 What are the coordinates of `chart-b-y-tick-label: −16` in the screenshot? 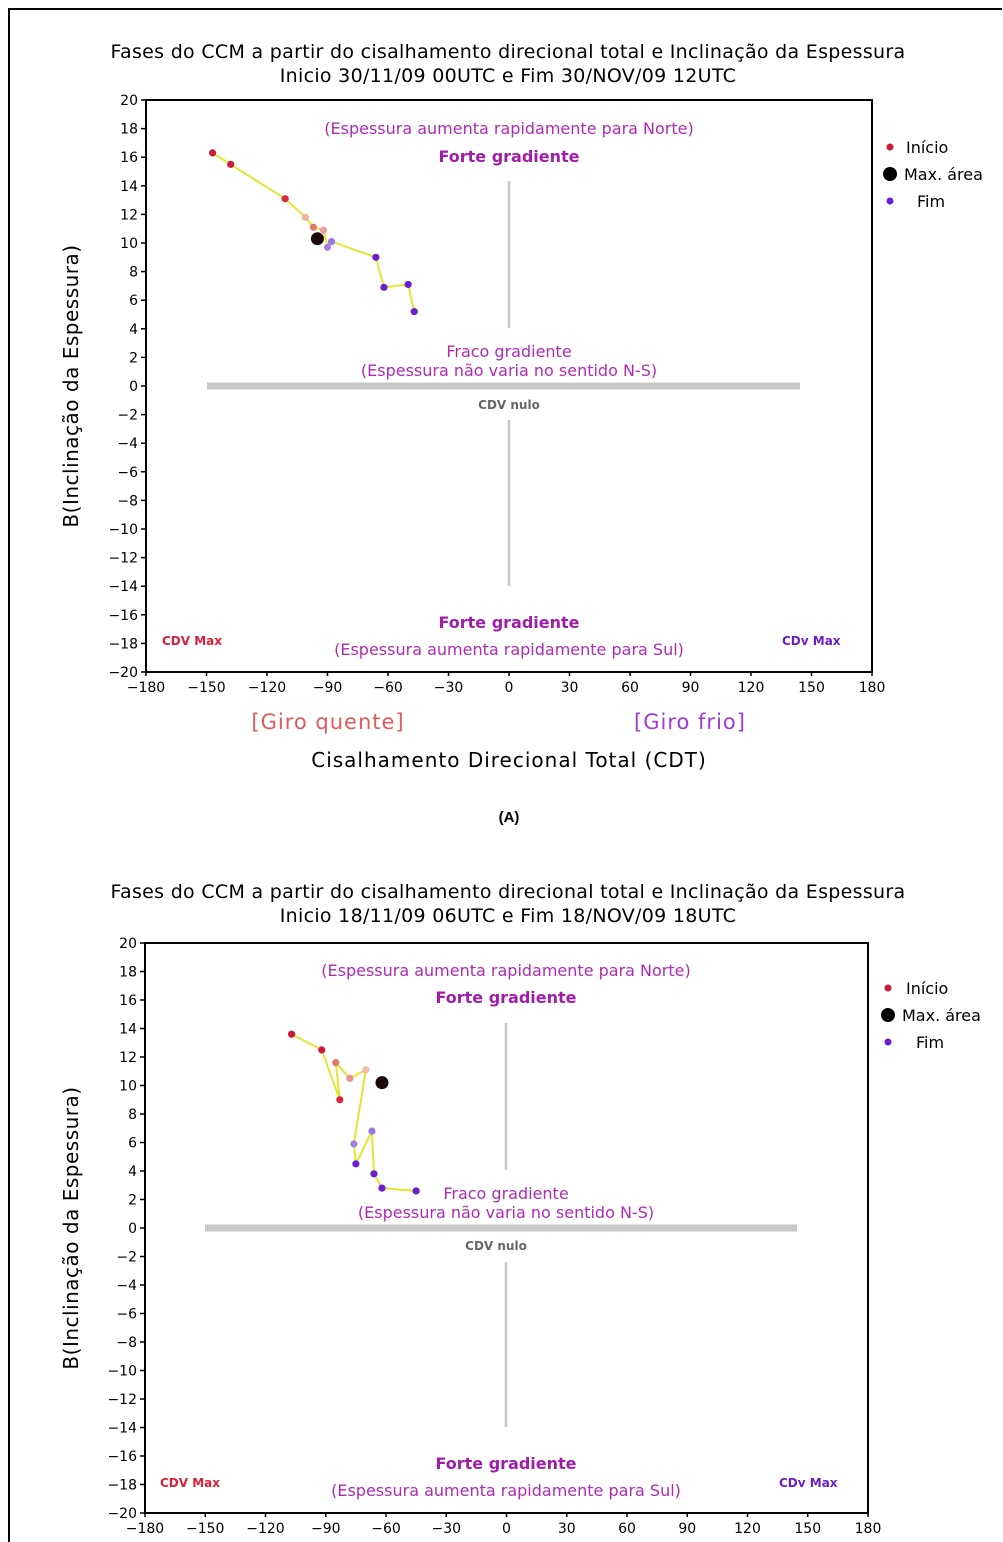 It's located at (122, 1457).